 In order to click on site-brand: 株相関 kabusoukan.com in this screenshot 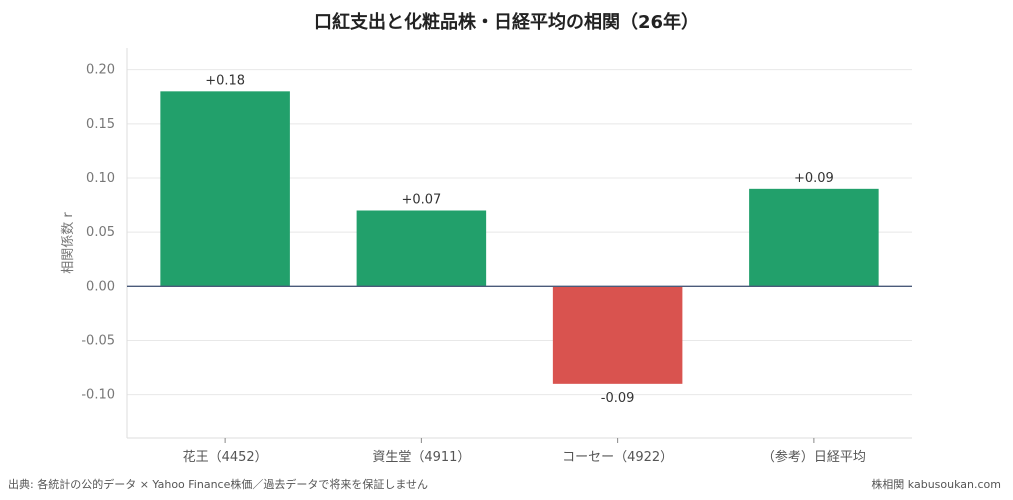, I will do `click(936, 484)`.